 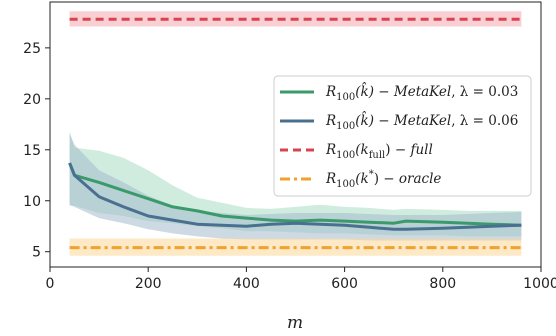 What do you see at coordinates (32, 151) in the screenshot?
I see `y-tick-label-15: 15` at bounding box center [32, 151].